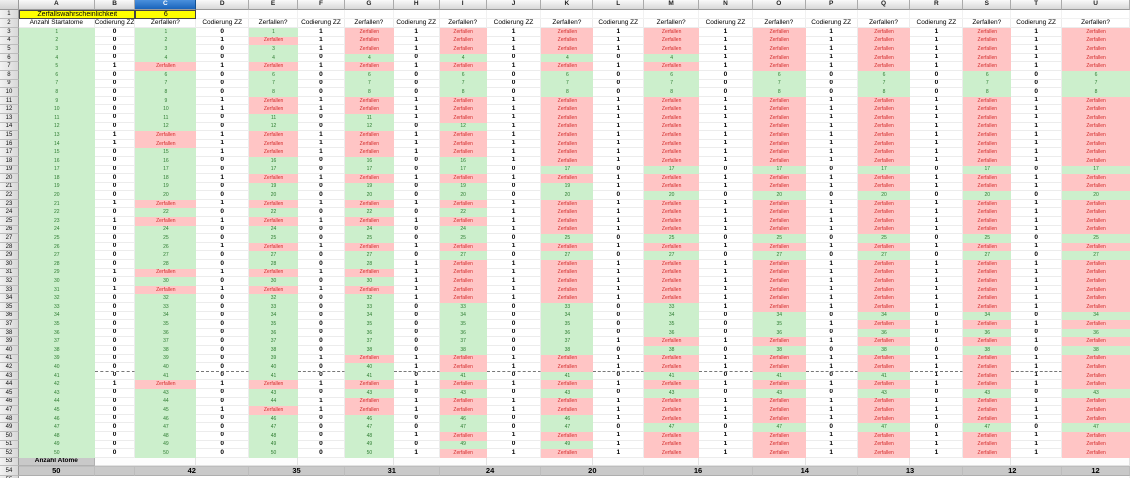  I want to click on column-header-H: H, so click(416, 5).